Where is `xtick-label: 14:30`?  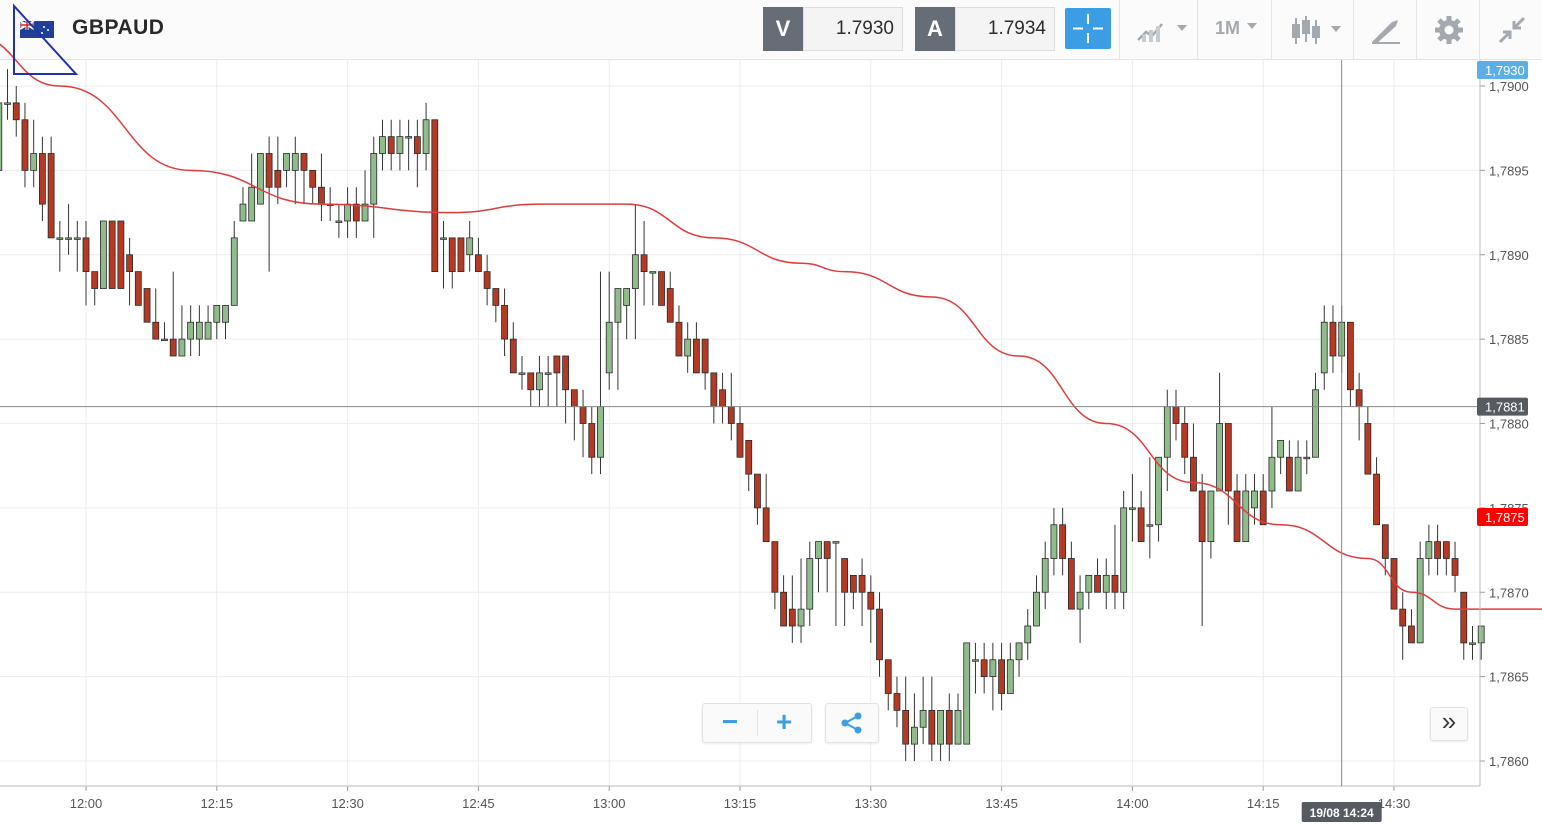
xtick-label: 14:30 is located at coordinates (1394, 803).